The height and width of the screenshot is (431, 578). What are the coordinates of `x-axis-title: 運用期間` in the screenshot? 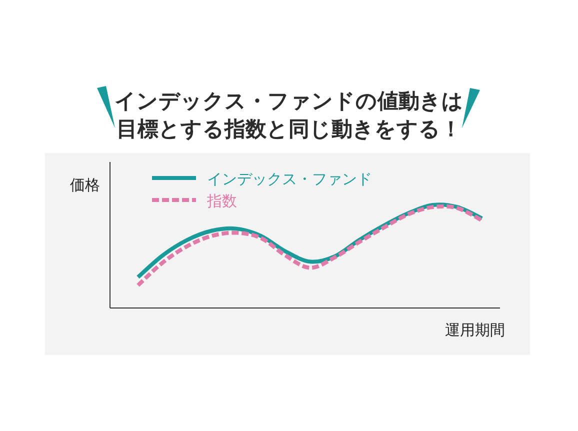 It's located at (475, 330).